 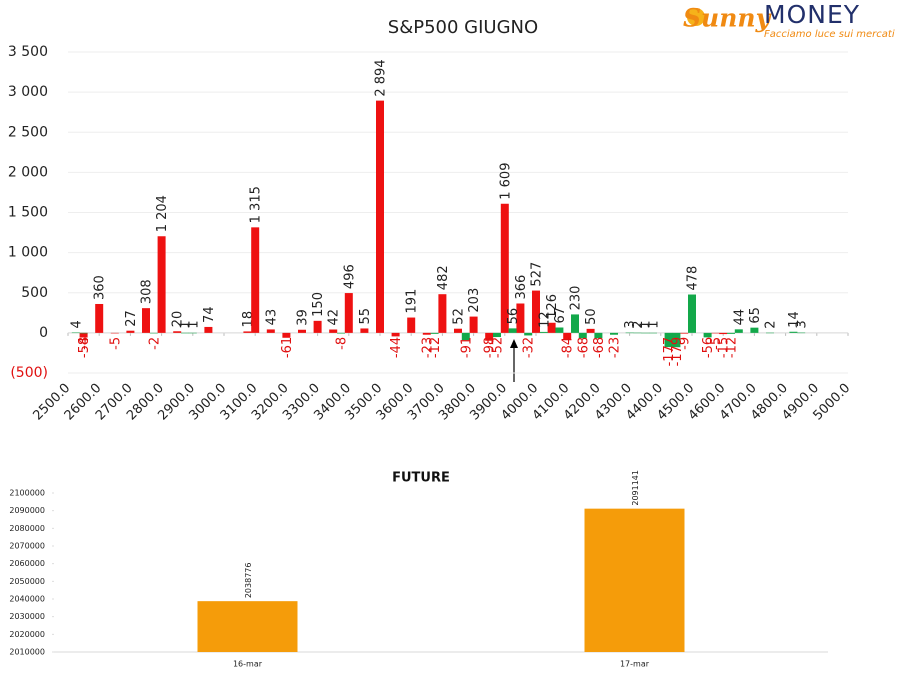 I want to click on logo-name: MONEY, so click(x=812, y=14).